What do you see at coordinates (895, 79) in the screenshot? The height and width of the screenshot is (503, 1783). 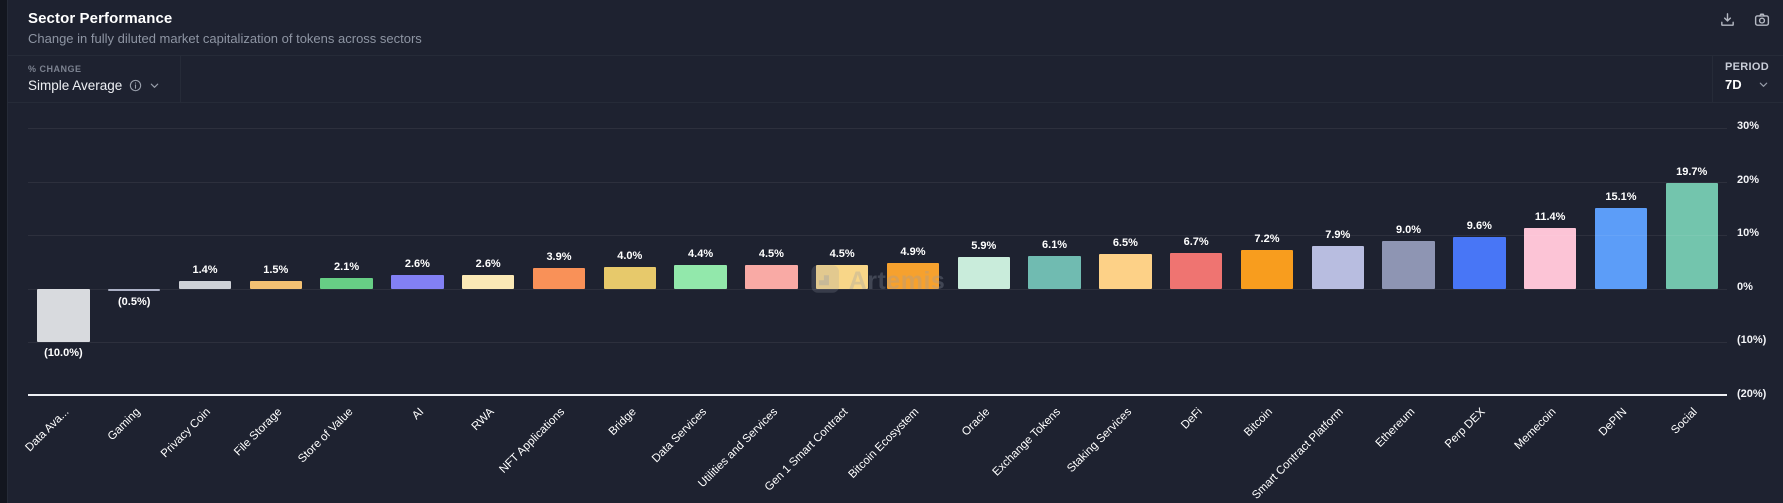 I see `chart-controls: % CHANGE Simple Average PERIOD 7D` at bounding box center [895, 79].